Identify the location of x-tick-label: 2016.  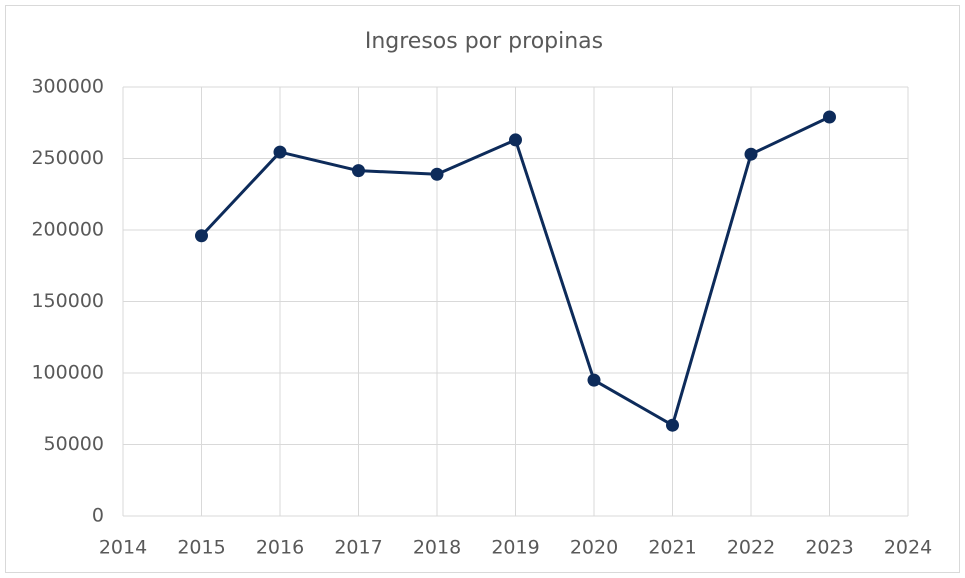
(280, 548).